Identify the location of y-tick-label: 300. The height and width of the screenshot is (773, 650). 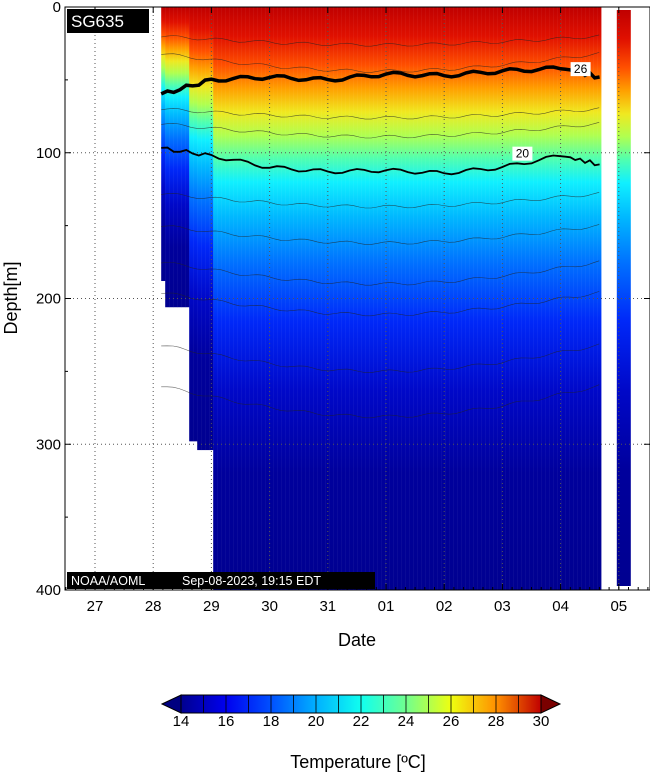
(48, 444).